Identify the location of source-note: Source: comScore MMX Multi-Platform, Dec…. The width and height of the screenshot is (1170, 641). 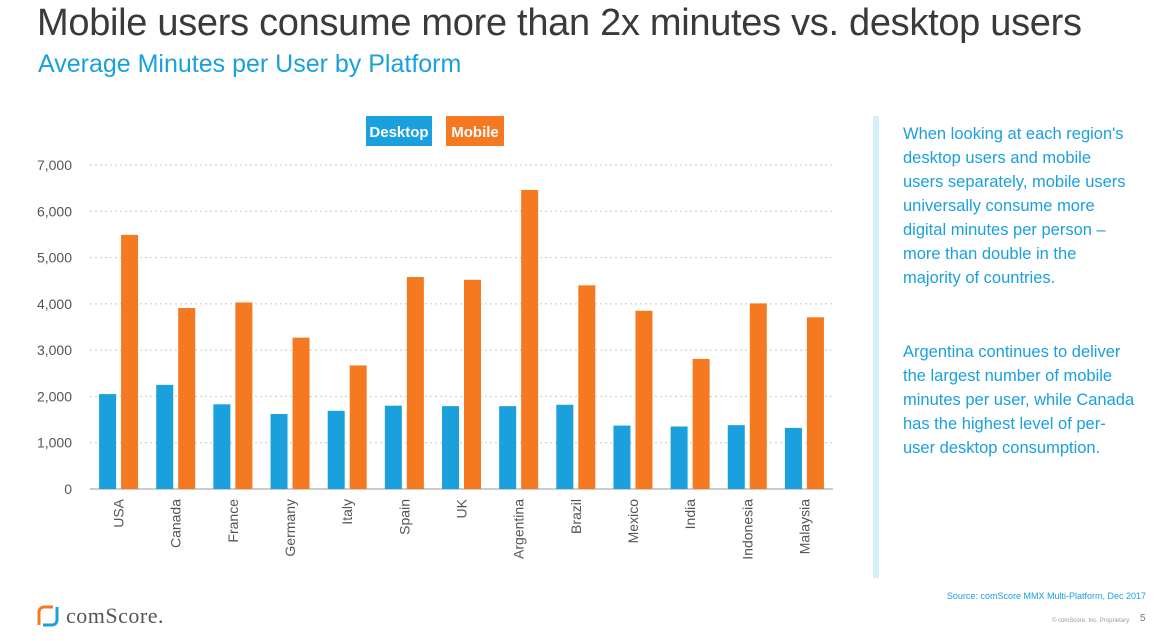
(1046, 596).